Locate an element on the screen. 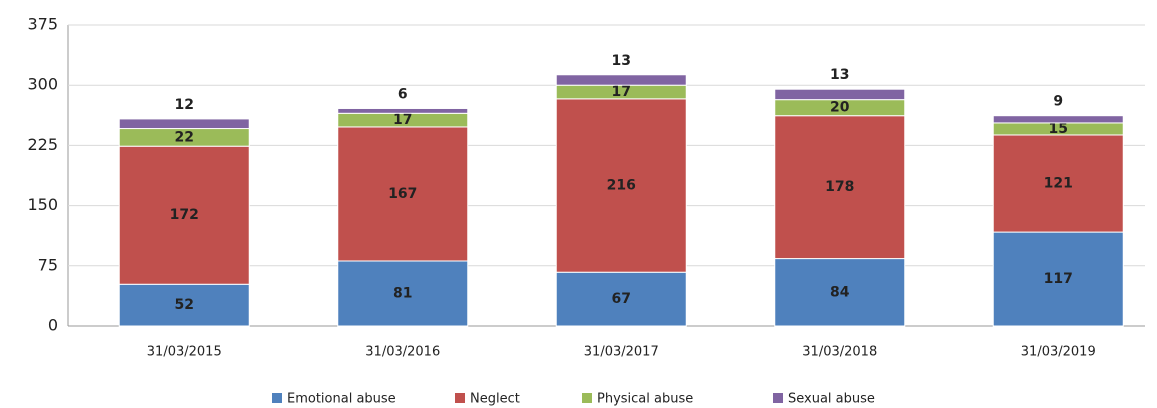 The image size is (1157, 408). data-label: 216 is located at coordinates (621, 186).